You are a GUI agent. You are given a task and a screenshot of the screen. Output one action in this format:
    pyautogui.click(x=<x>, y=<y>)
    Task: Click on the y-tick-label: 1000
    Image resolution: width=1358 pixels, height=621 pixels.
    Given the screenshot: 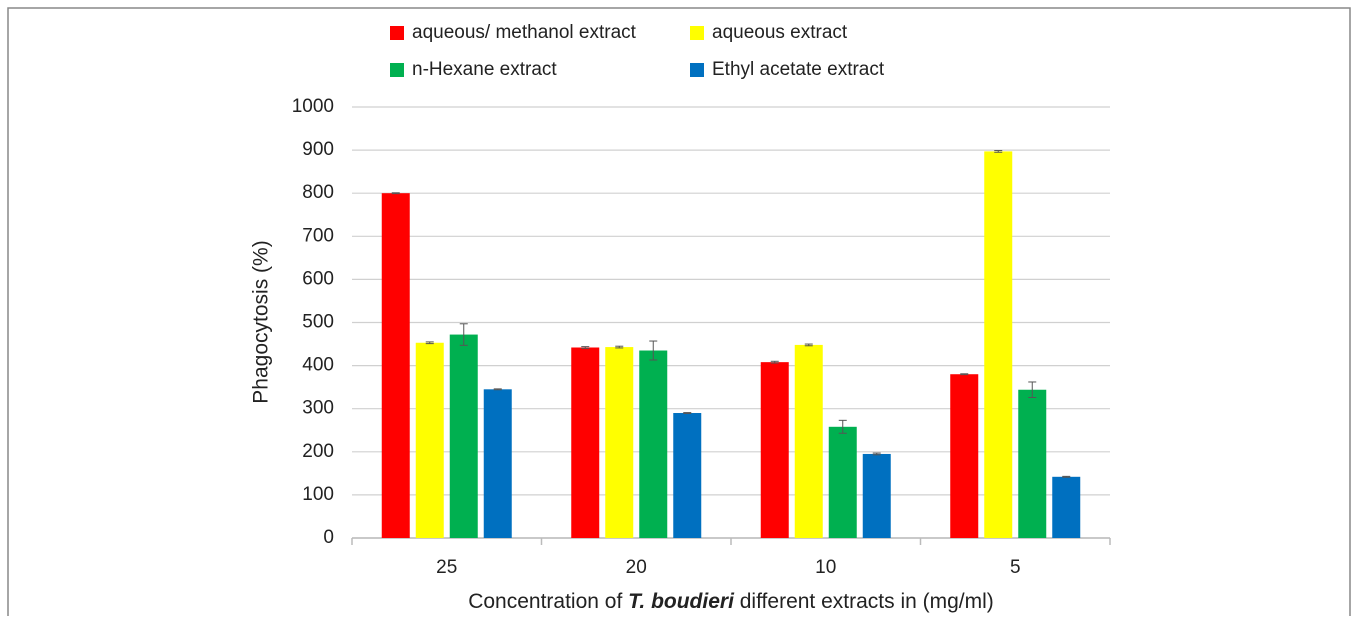 What is the action you would take?
    pyautogui.click(x=313, y=106)
    